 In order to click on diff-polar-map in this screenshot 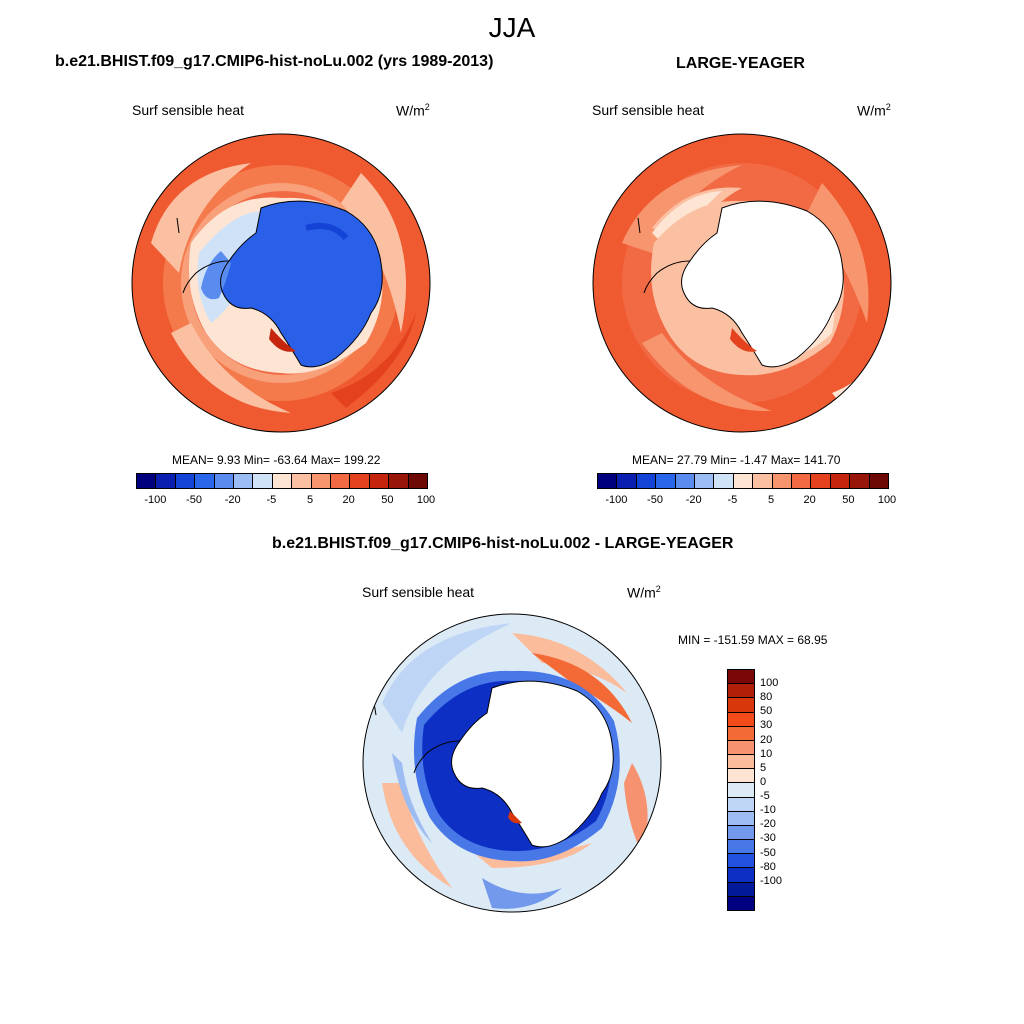, I will do `click(512, 763)`.